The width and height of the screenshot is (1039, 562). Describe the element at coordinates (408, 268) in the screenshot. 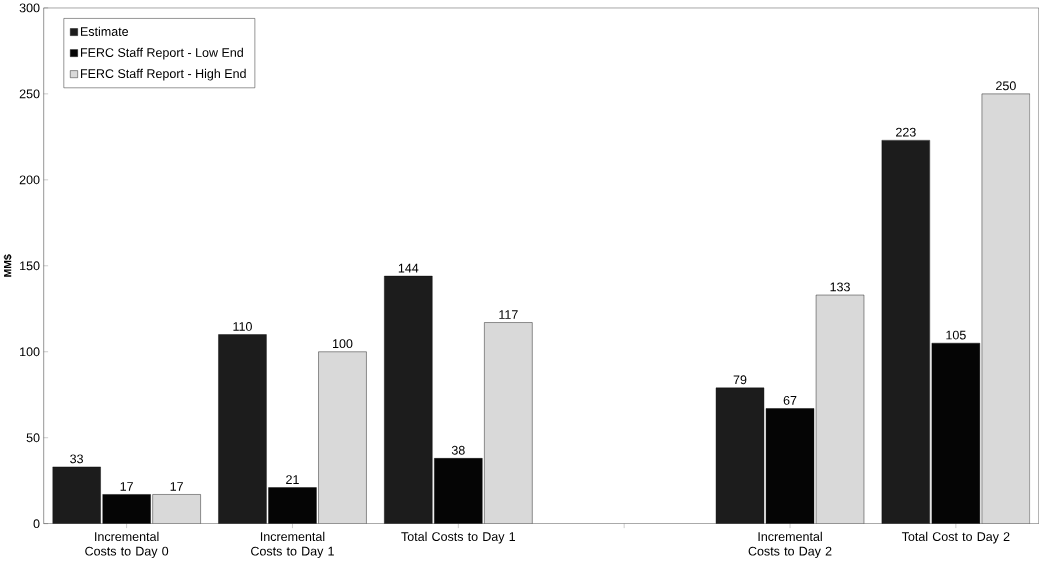

I see `data-label: 144` at that location.